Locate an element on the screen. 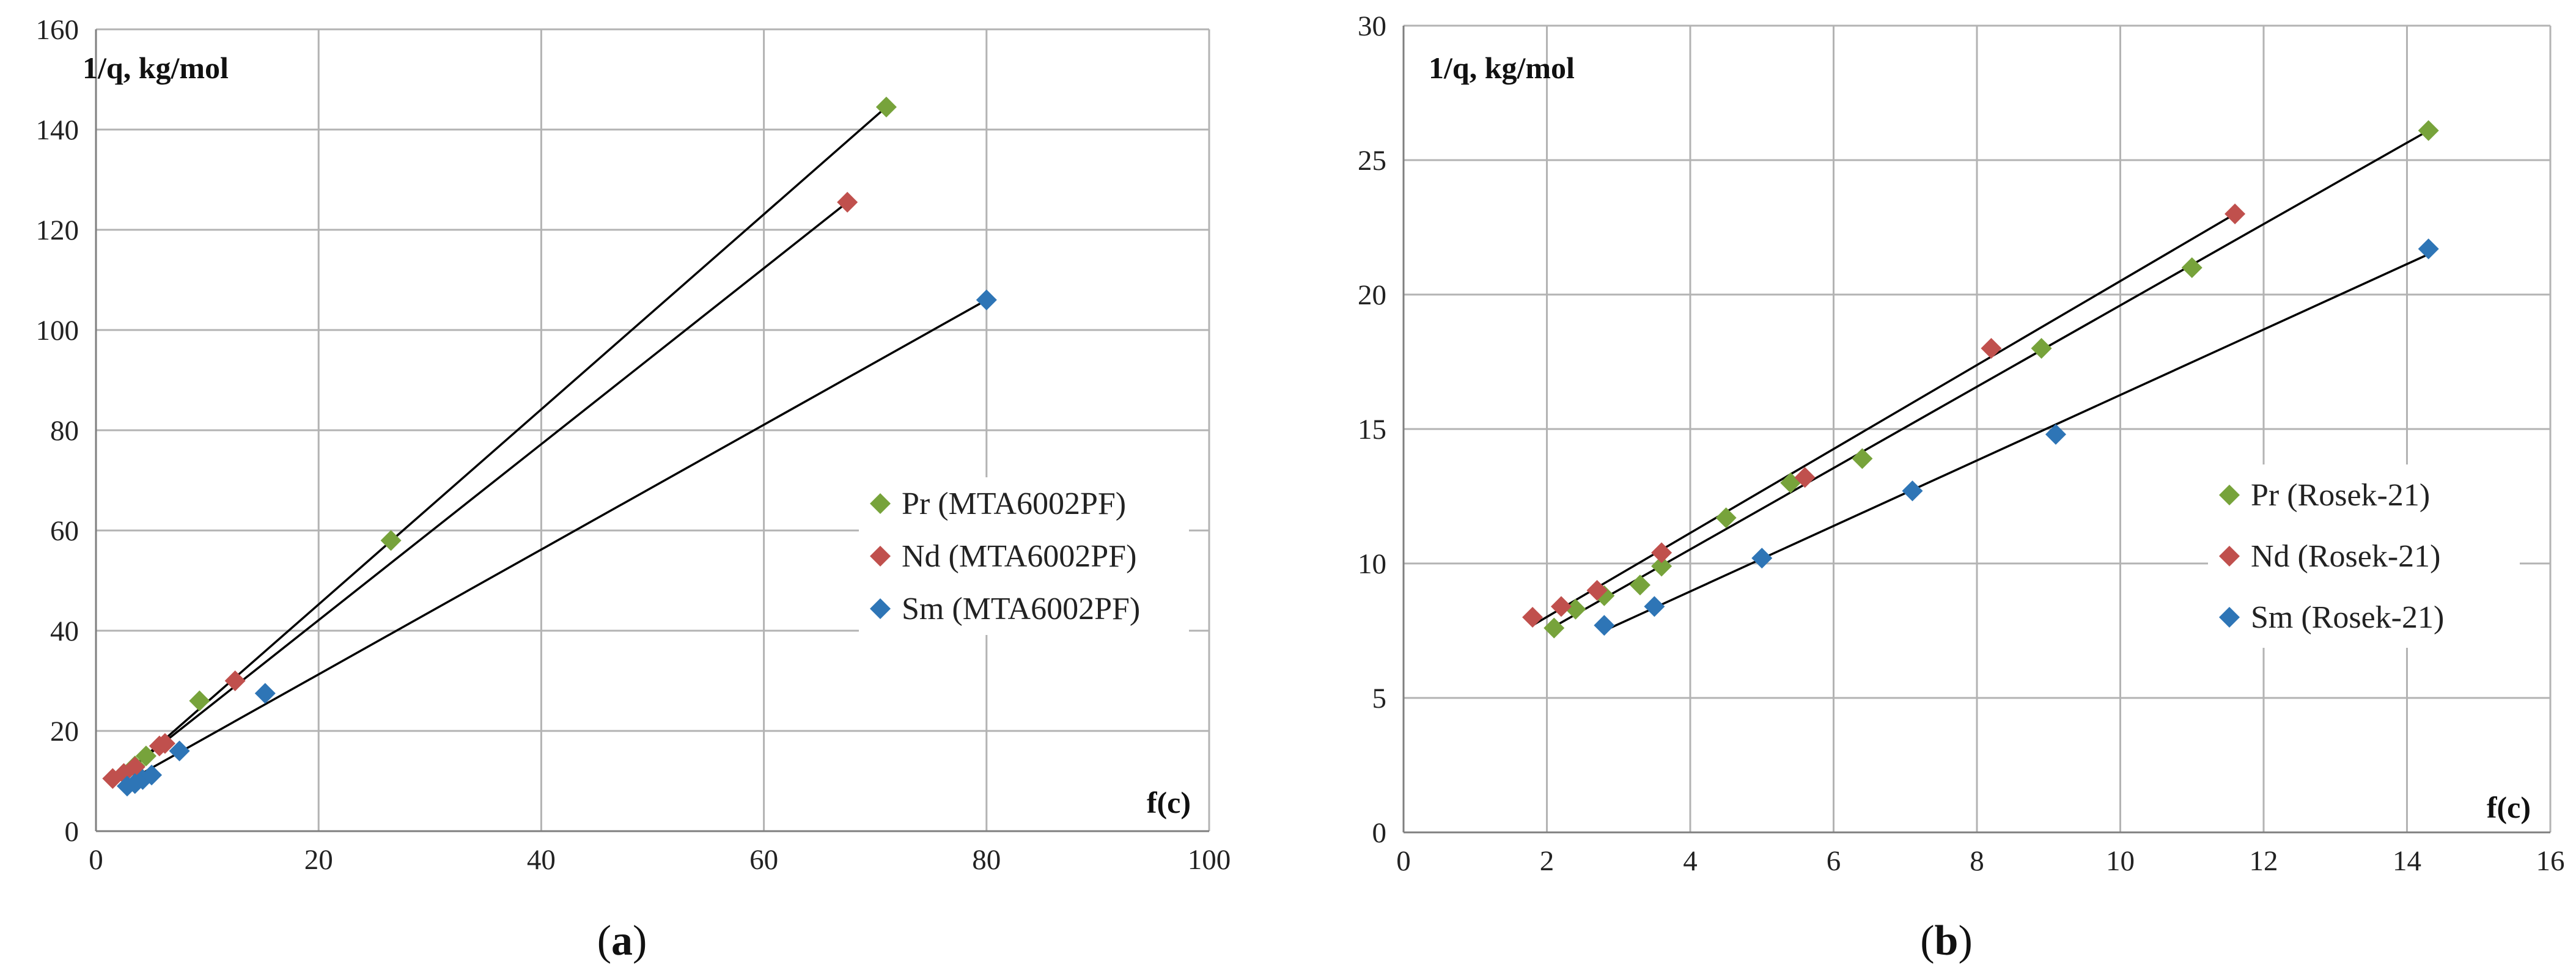 The width and height of the screenshot is (2576, 976). legend-entry: Pr (MTA6002PF) is located at coordinates (1014, 503).